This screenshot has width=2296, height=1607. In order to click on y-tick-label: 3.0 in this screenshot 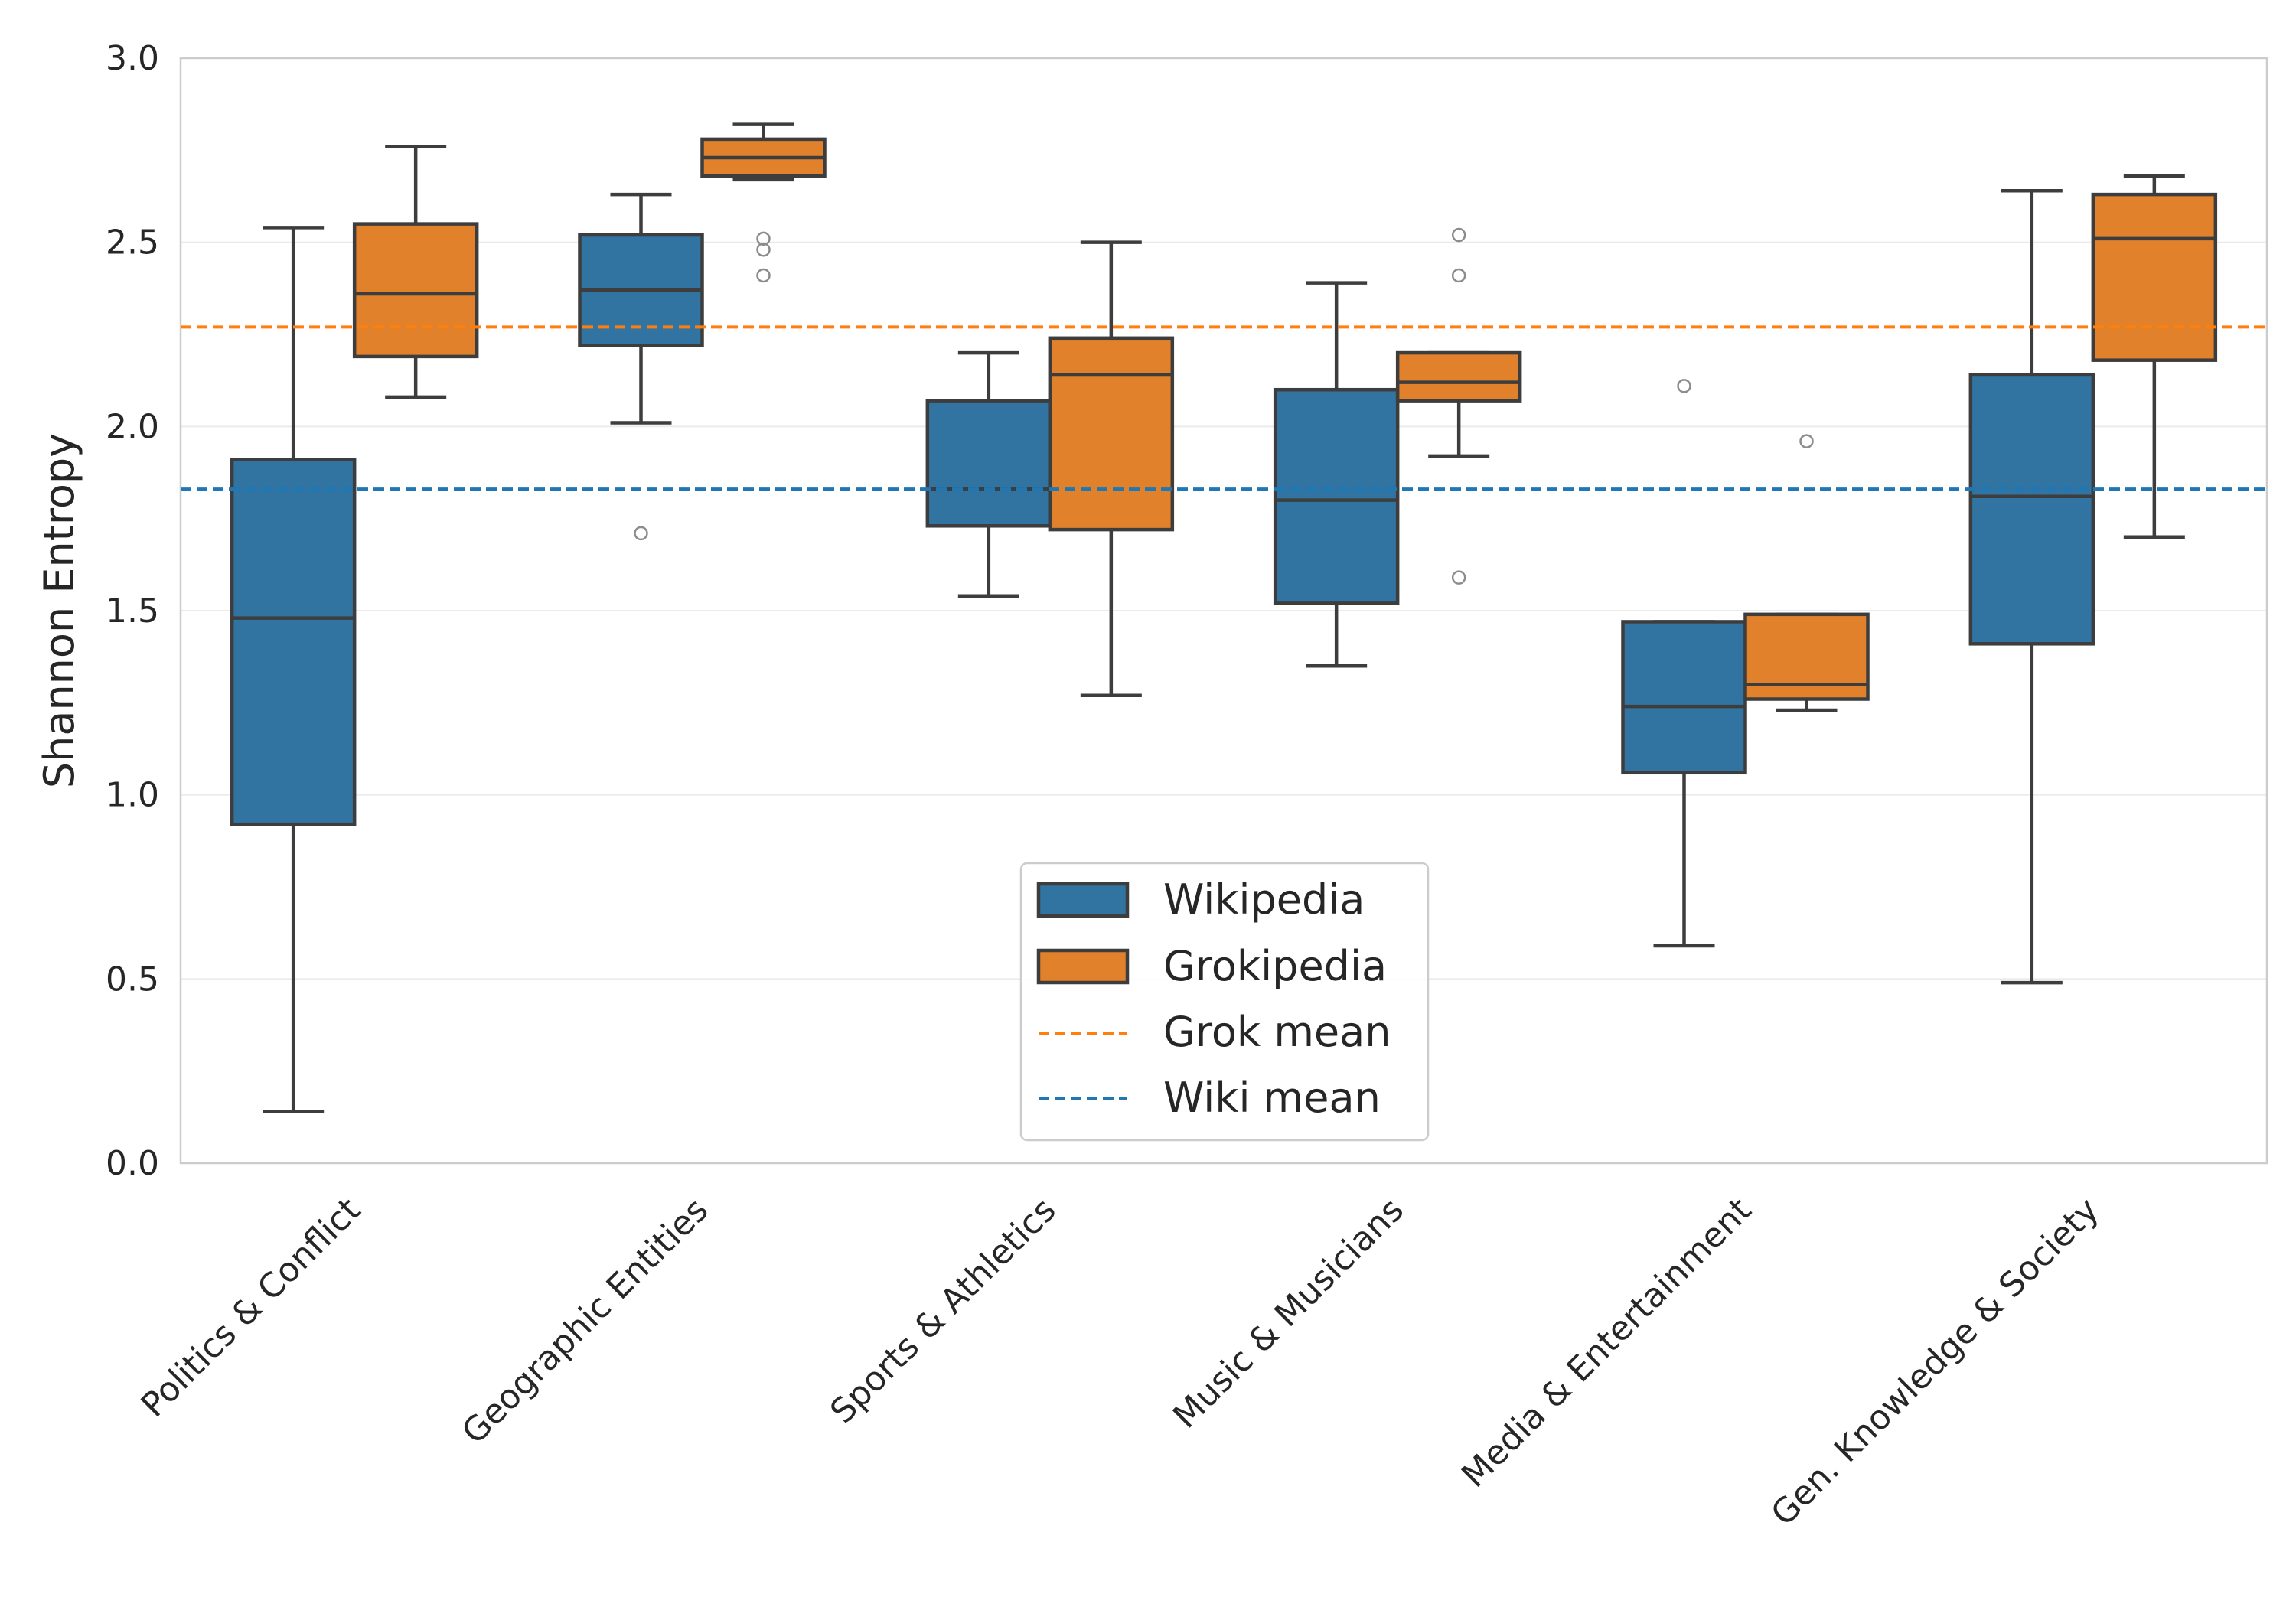, I will do `click(132, 58)`.